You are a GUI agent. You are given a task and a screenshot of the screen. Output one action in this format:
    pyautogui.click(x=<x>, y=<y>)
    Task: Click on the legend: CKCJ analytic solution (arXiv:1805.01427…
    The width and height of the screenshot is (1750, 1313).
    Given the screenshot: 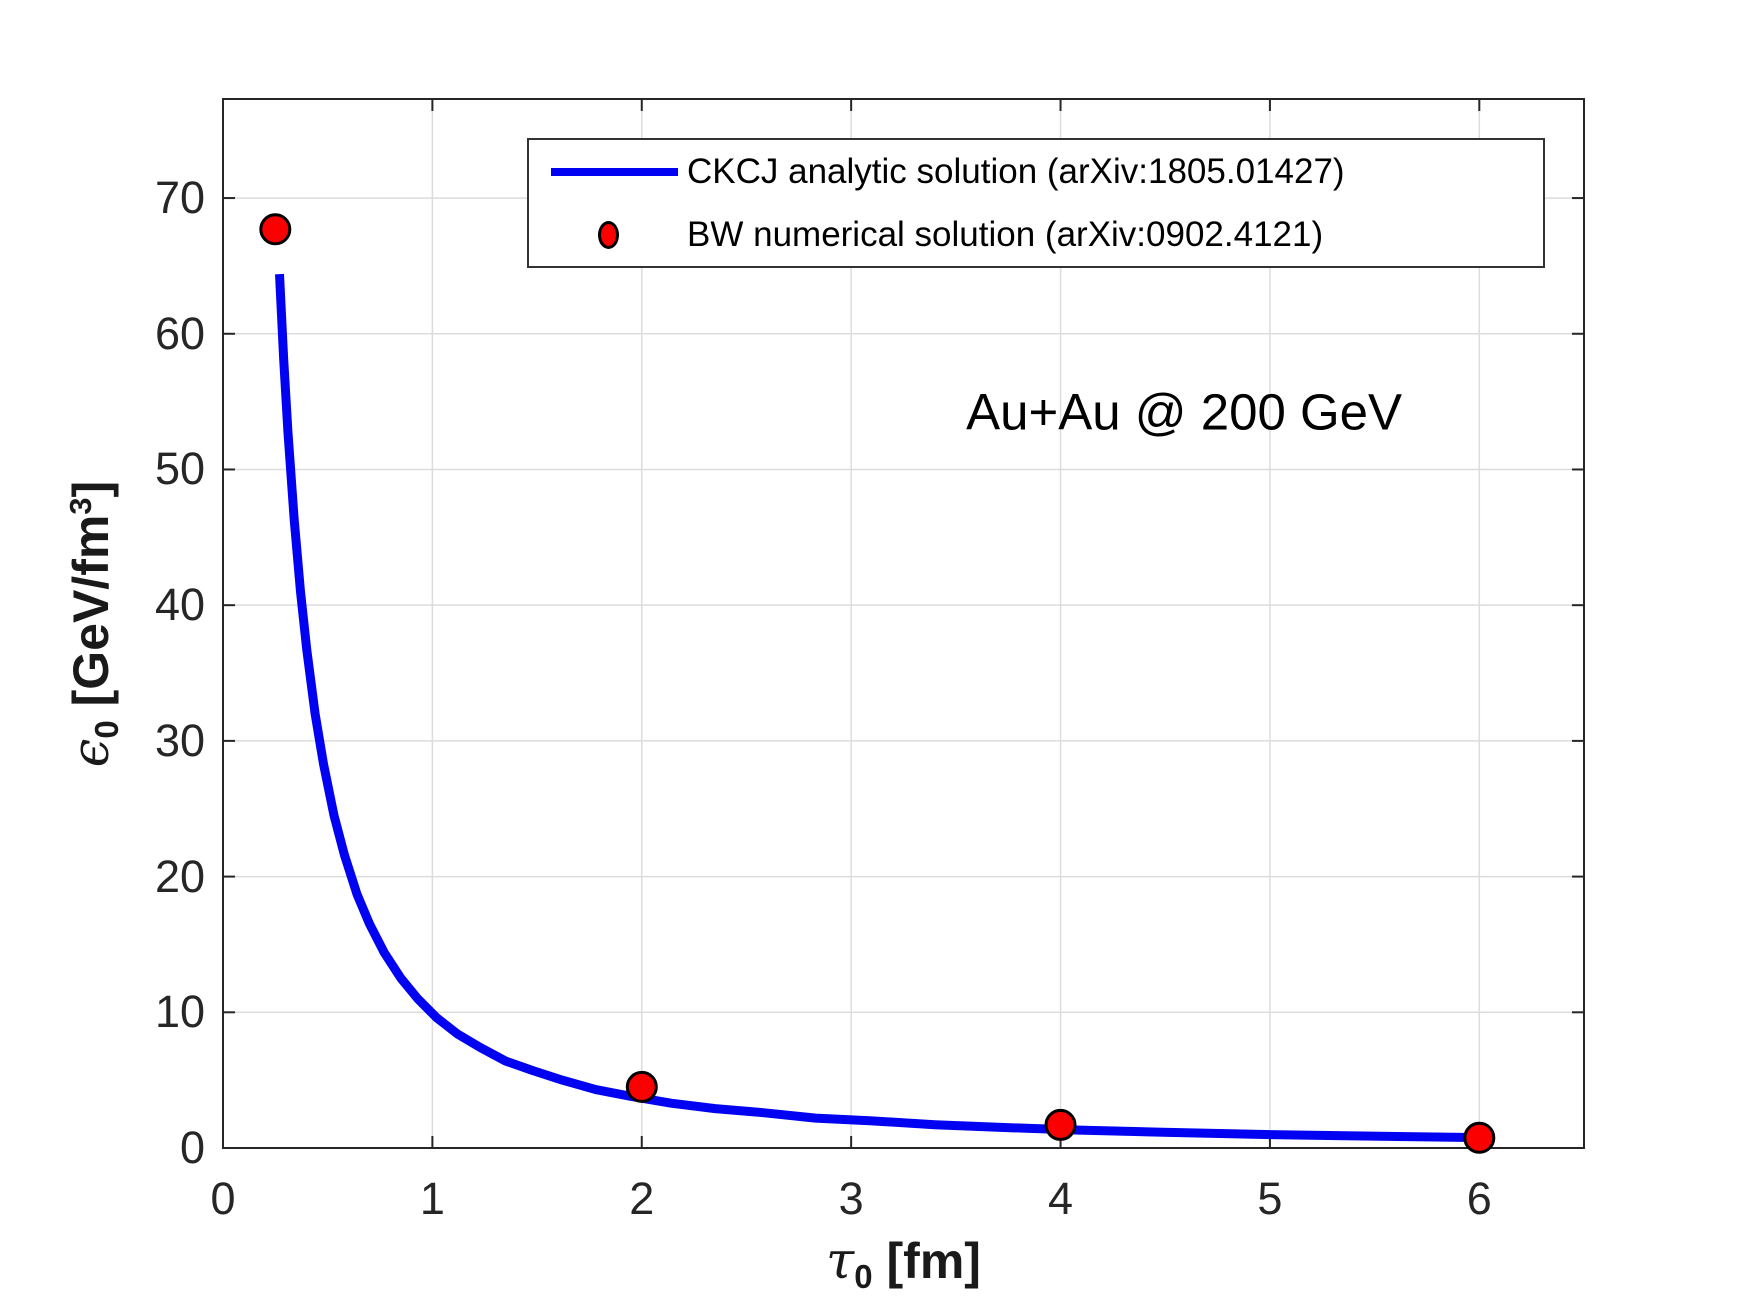 What is the action you would take?
    pyautogui.click(x=1036, y=203)
    